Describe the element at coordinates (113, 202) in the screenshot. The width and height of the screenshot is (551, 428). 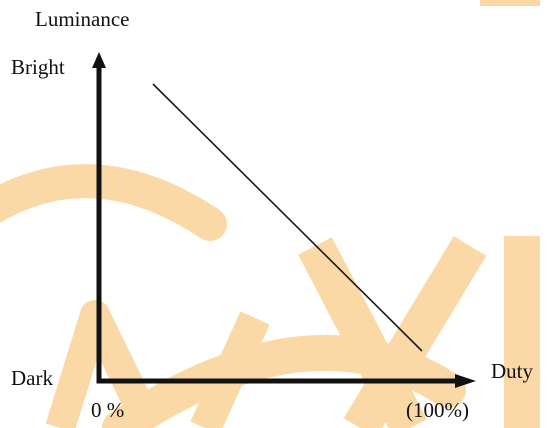
I see `watermark-arc-left` at that location.